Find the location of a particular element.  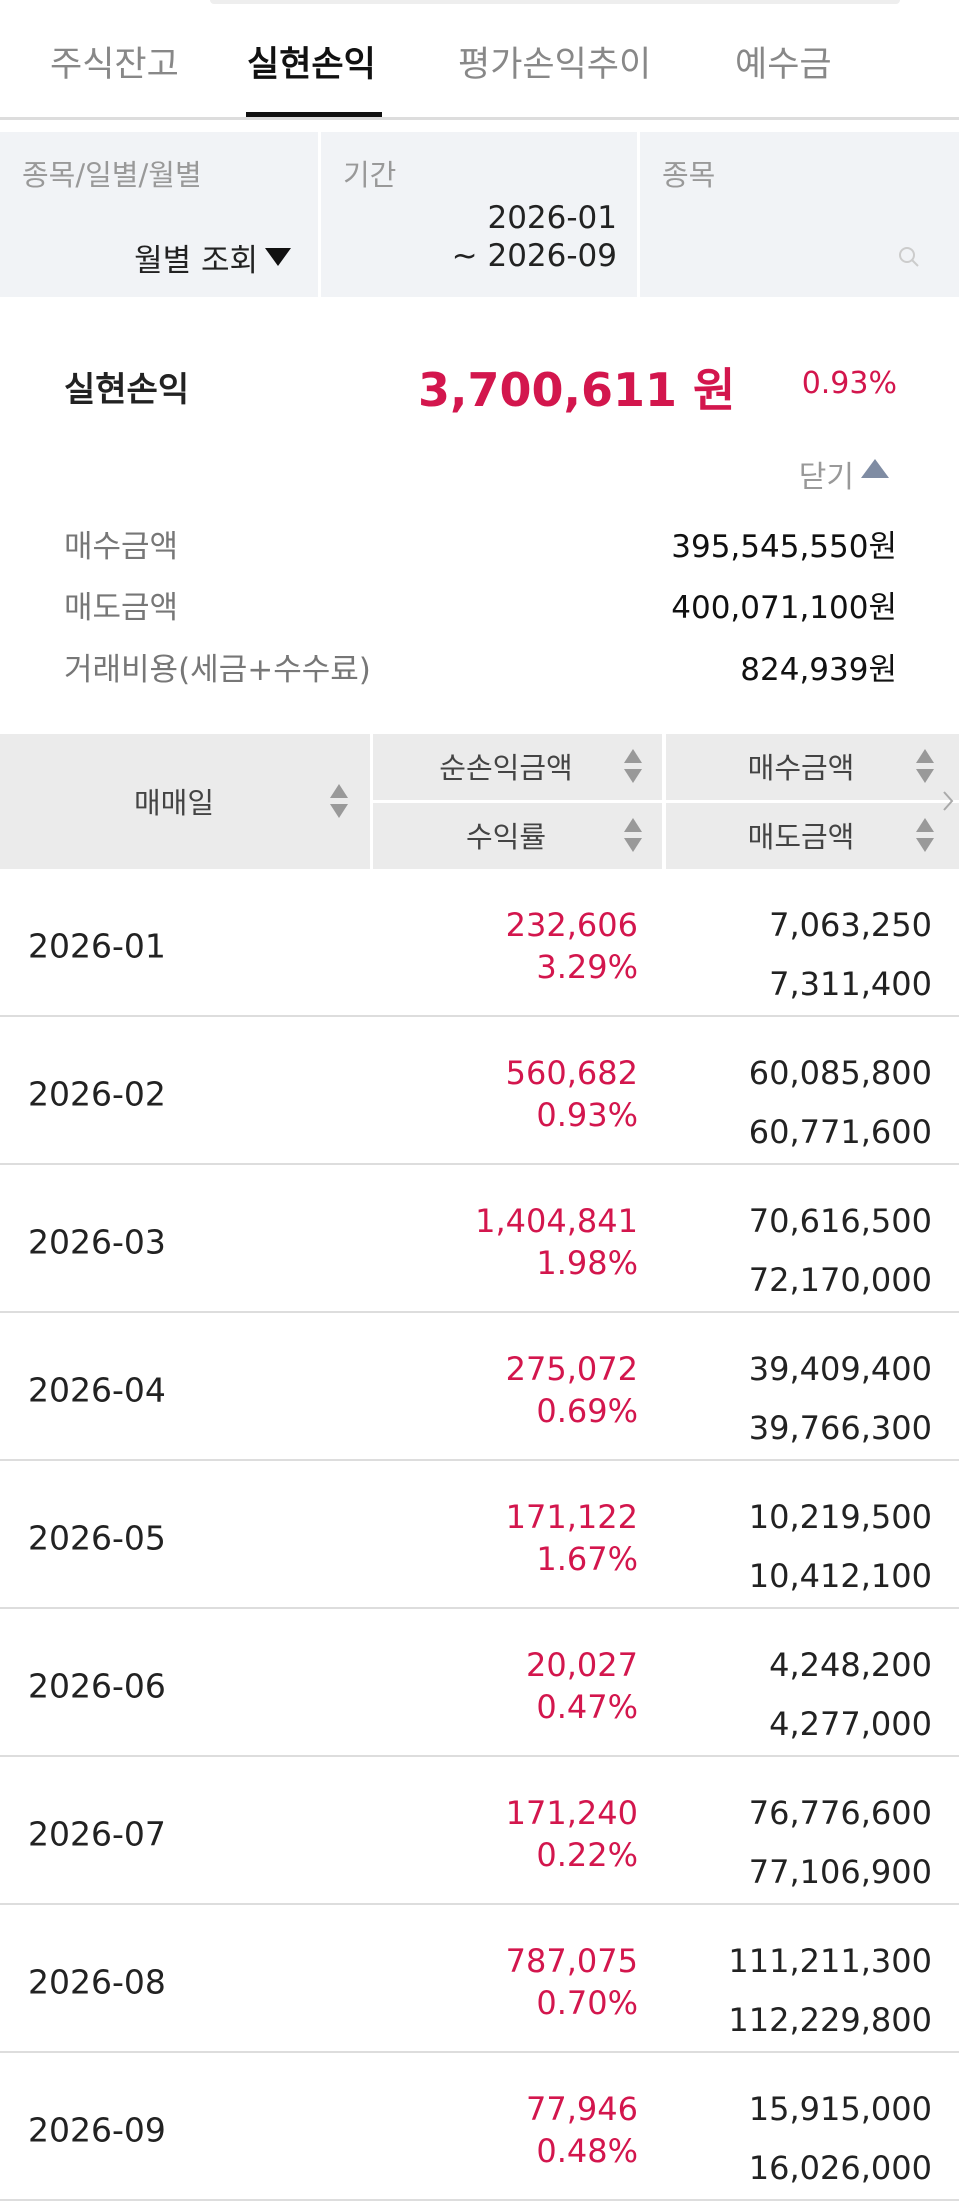

search-icon is located at coordinates (909, 257).